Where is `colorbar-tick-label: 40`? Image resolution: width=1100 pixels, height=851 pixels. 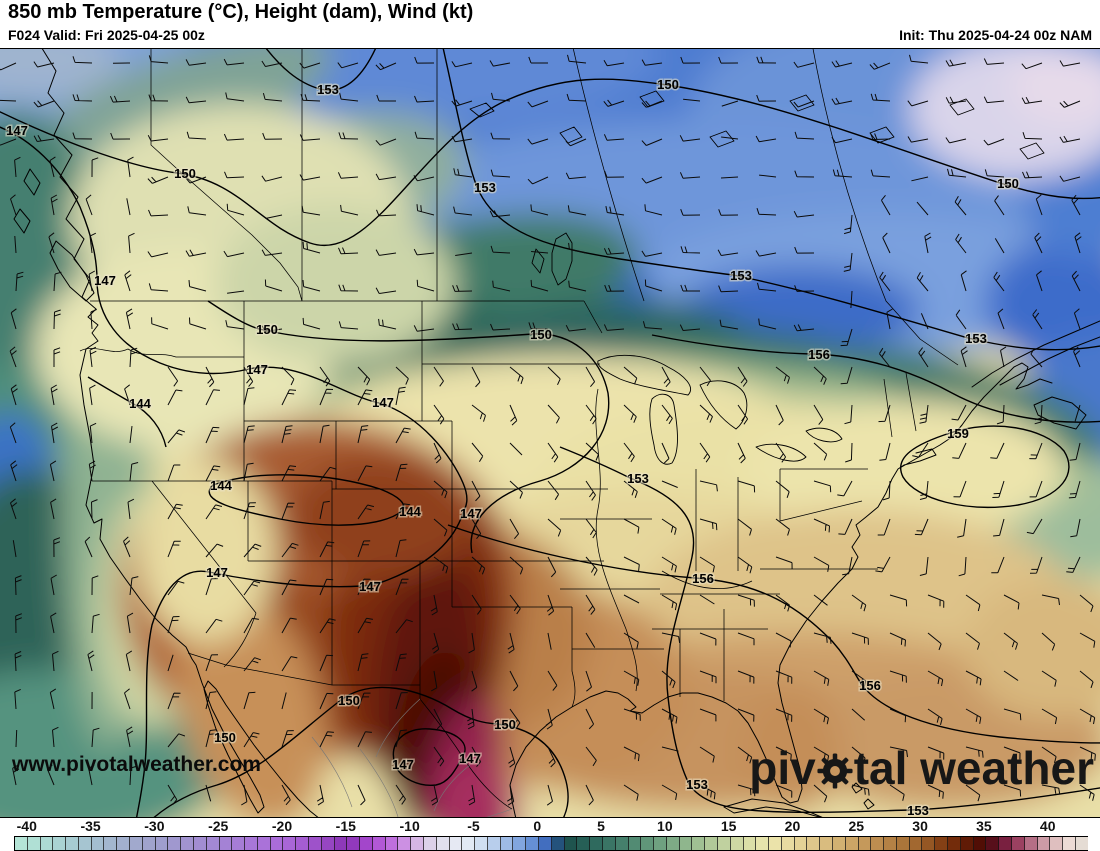
colorbar-tick-label: 40 is located at coordinates (1047, 826).